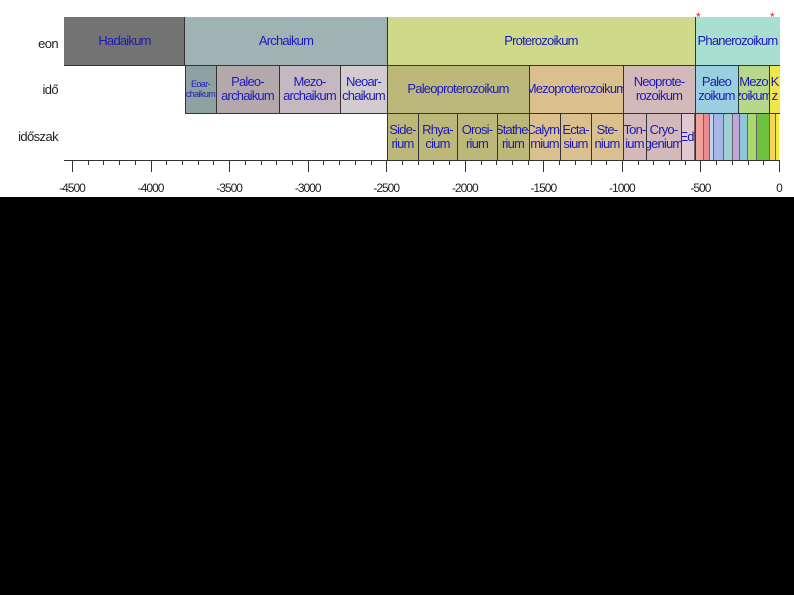 The image size is (794, 595). I want to click on era-eoarchaikum: Eoar- chaikum, so click(200, 89).